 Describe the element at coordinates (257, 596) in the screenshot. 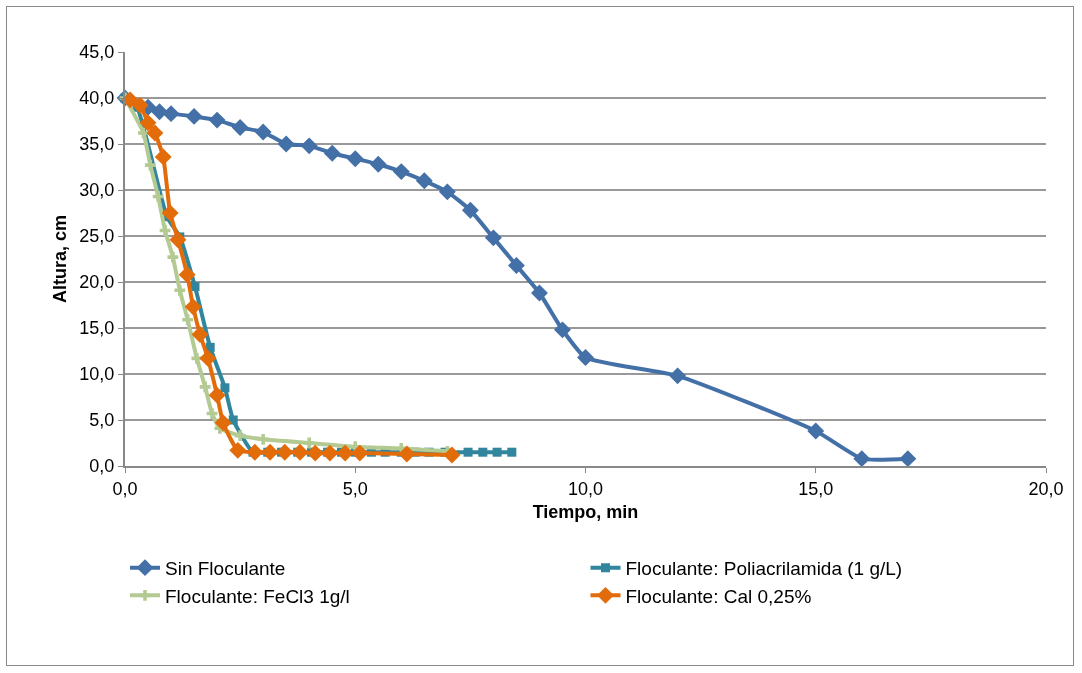

I see `legend-label: Floculante: FeCl3 1g/l` at that location.